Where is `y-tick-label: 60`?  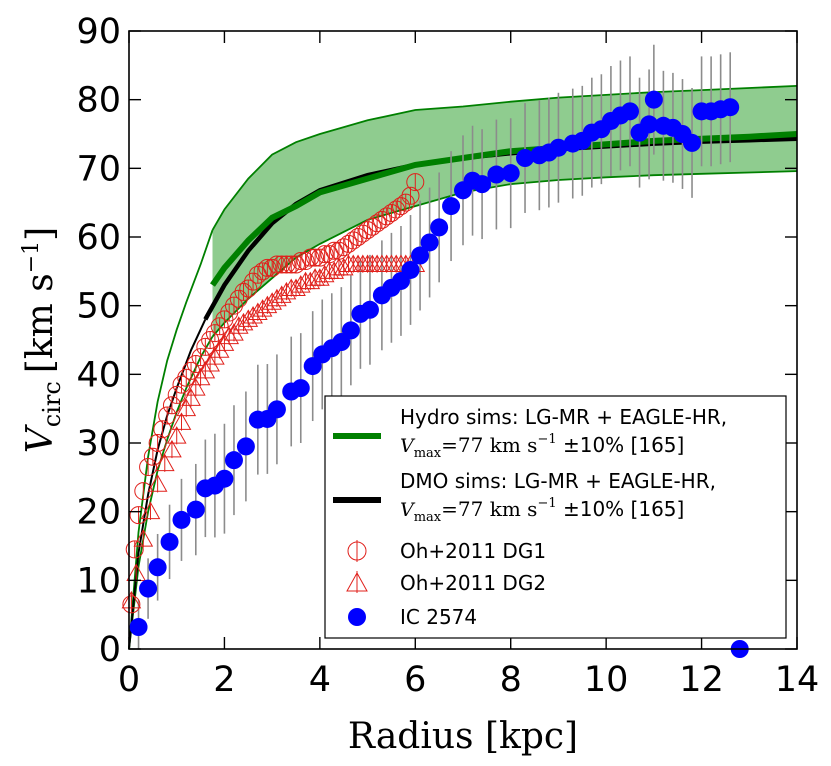 y-tick-label: 60 is located at coordinates (98, 238).